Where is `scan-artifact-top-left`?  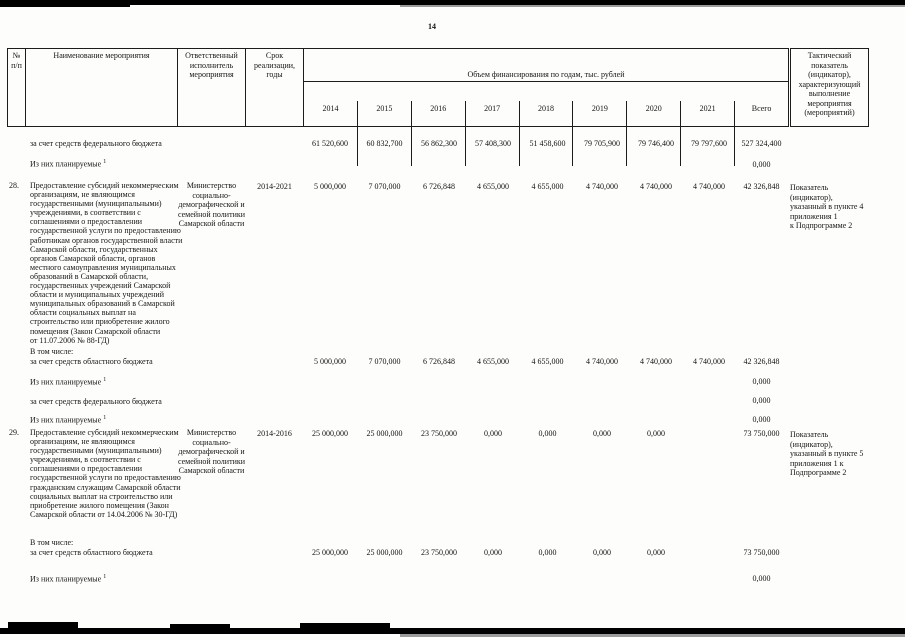
scan-artifact-top-left is located at coordinates (65, 3).